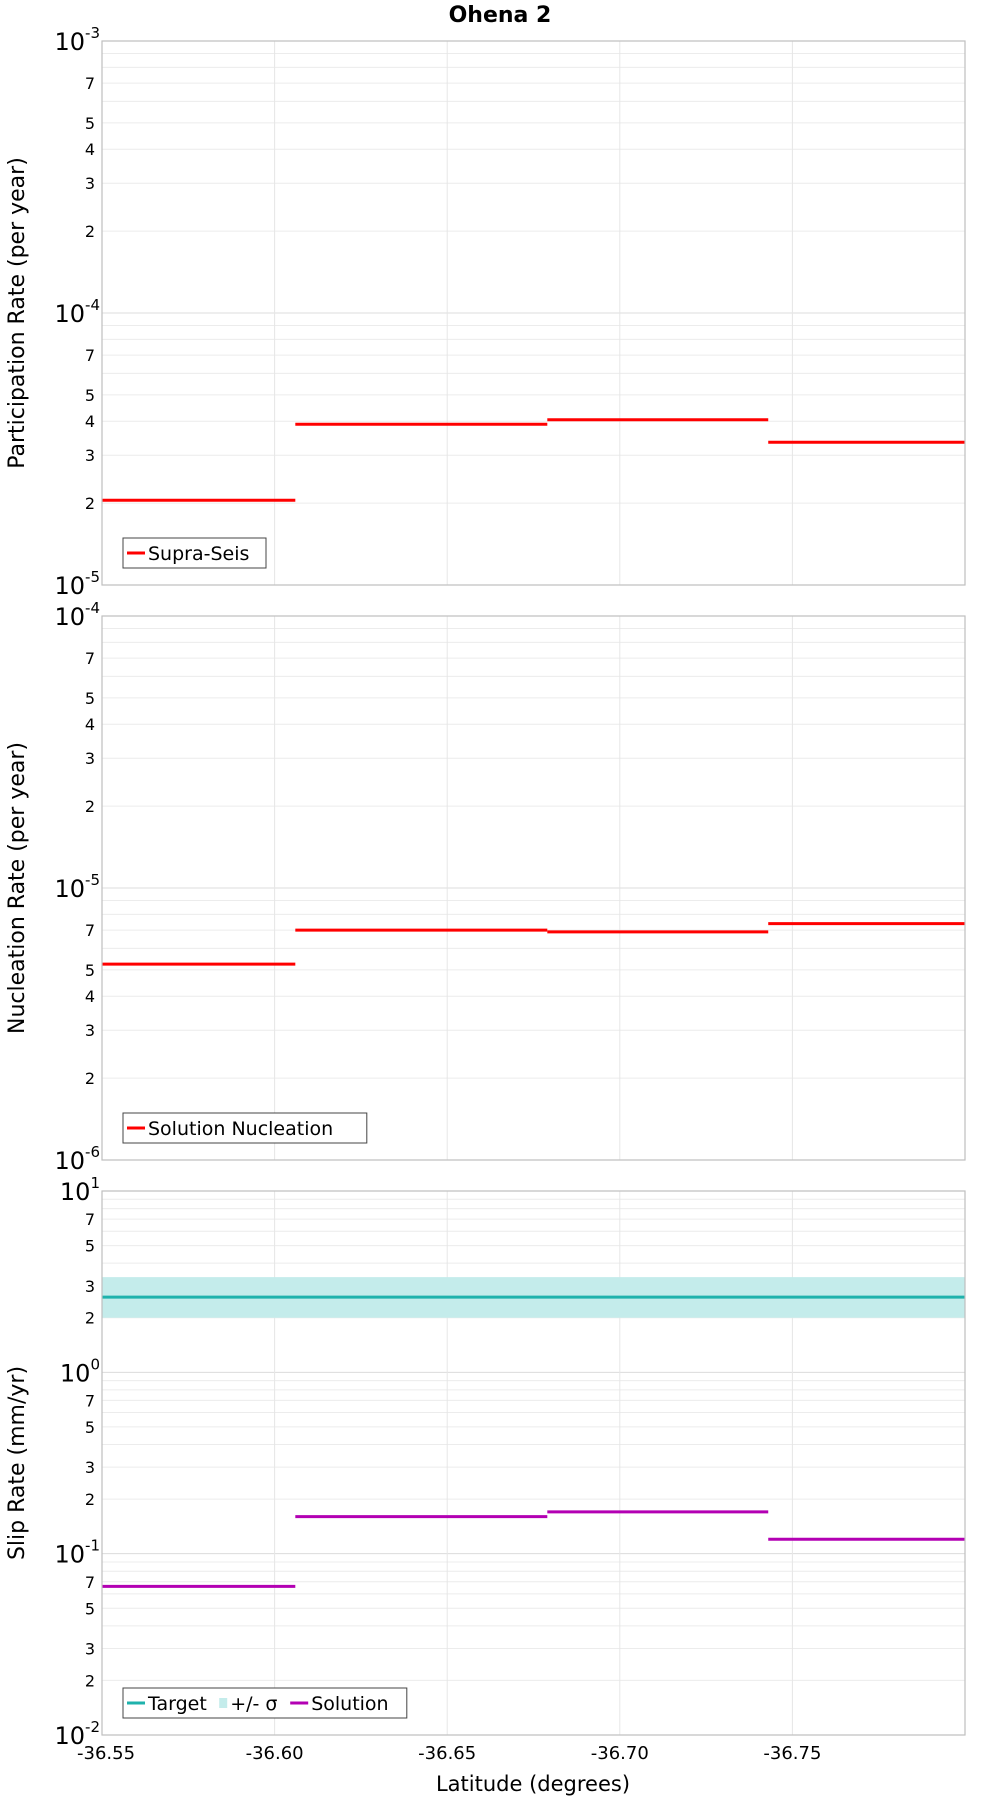 The height and width of the screenshot is (1800, 1000). Describe the element at coordinates (223, 1703) in the screenshot. I see `legend-swatch` at that location.